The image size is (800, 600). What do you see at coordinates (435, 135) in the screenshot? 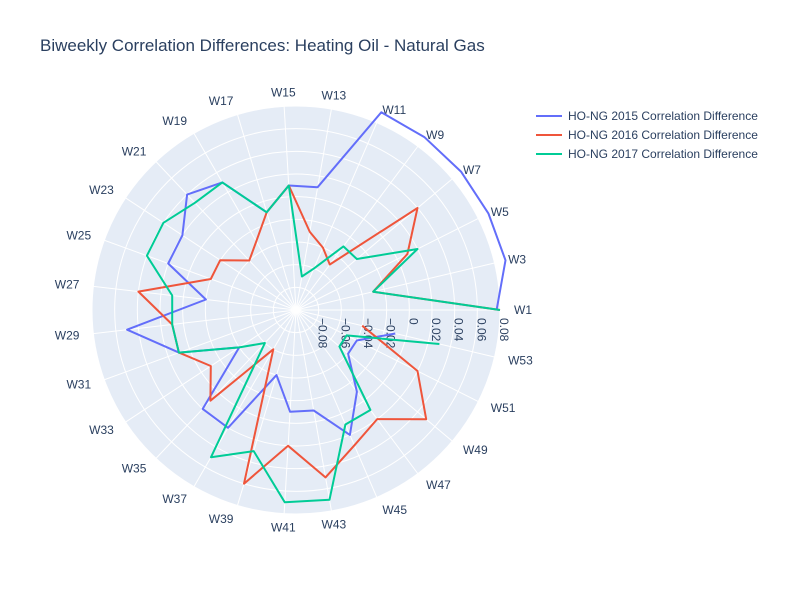
I see `angular-tick-label: W9` at bounding box center [435, 135].